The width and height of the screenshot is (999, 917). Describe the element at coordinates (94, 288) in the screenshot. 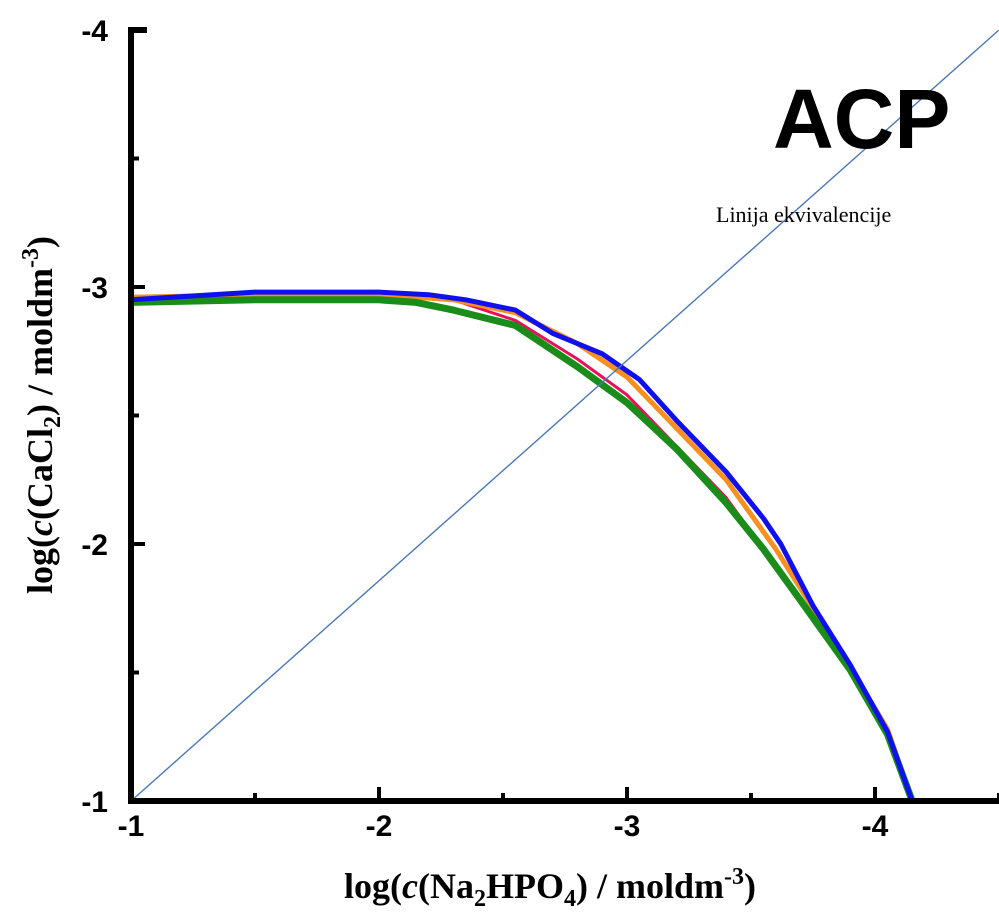

I see `y-tick-label: -3` at that location.